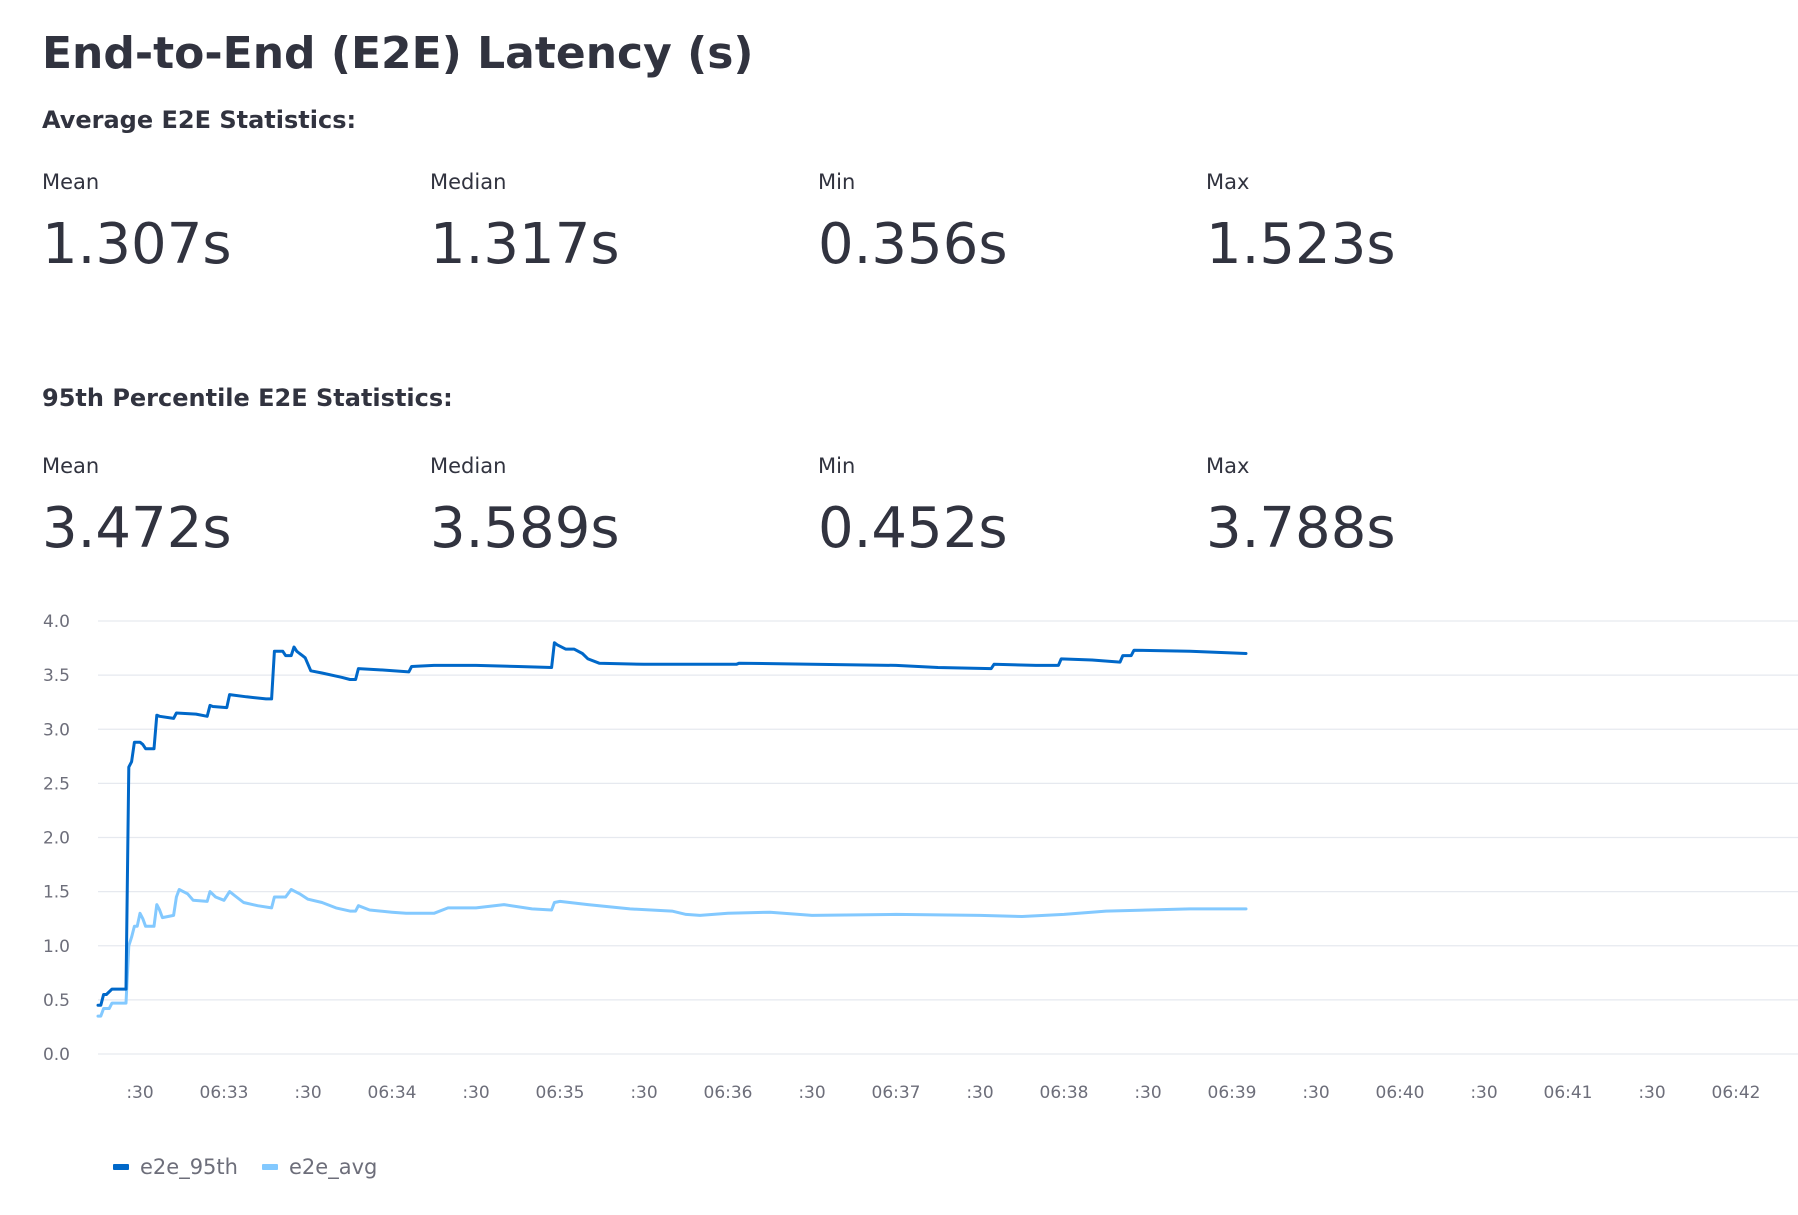 Image resolution: width=1798 pixels, height=1215 pixels. What do you see at coordinates (252, 222) in the screenshot?
I see `avg-mean-metric: Mean 1.307s` at bounding box center [252, 222].